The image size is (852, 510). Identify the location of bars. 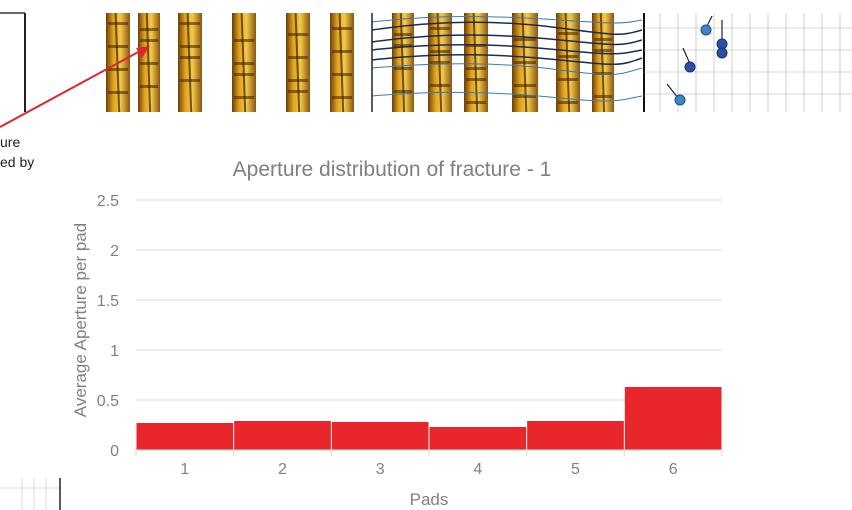
(429, 418).